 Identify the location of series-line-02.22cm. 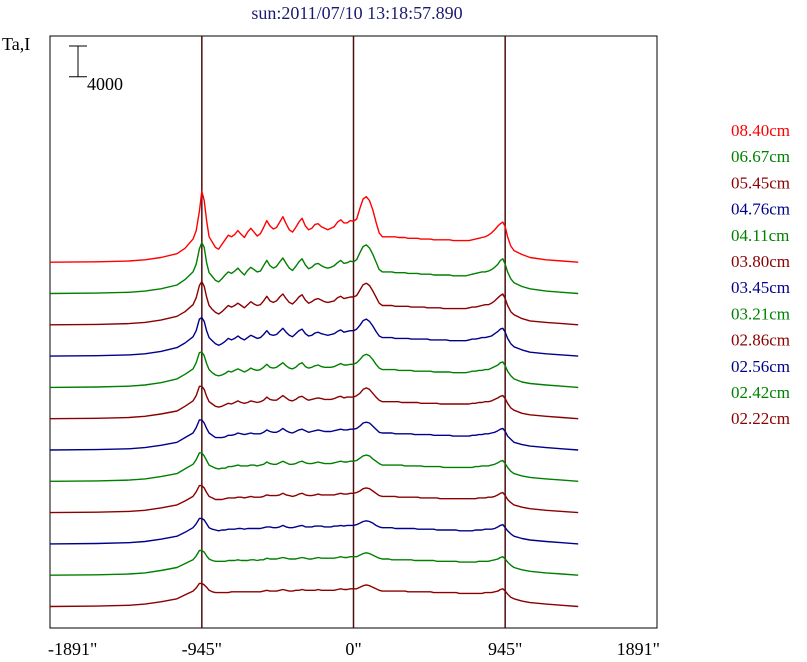
(314, 595).